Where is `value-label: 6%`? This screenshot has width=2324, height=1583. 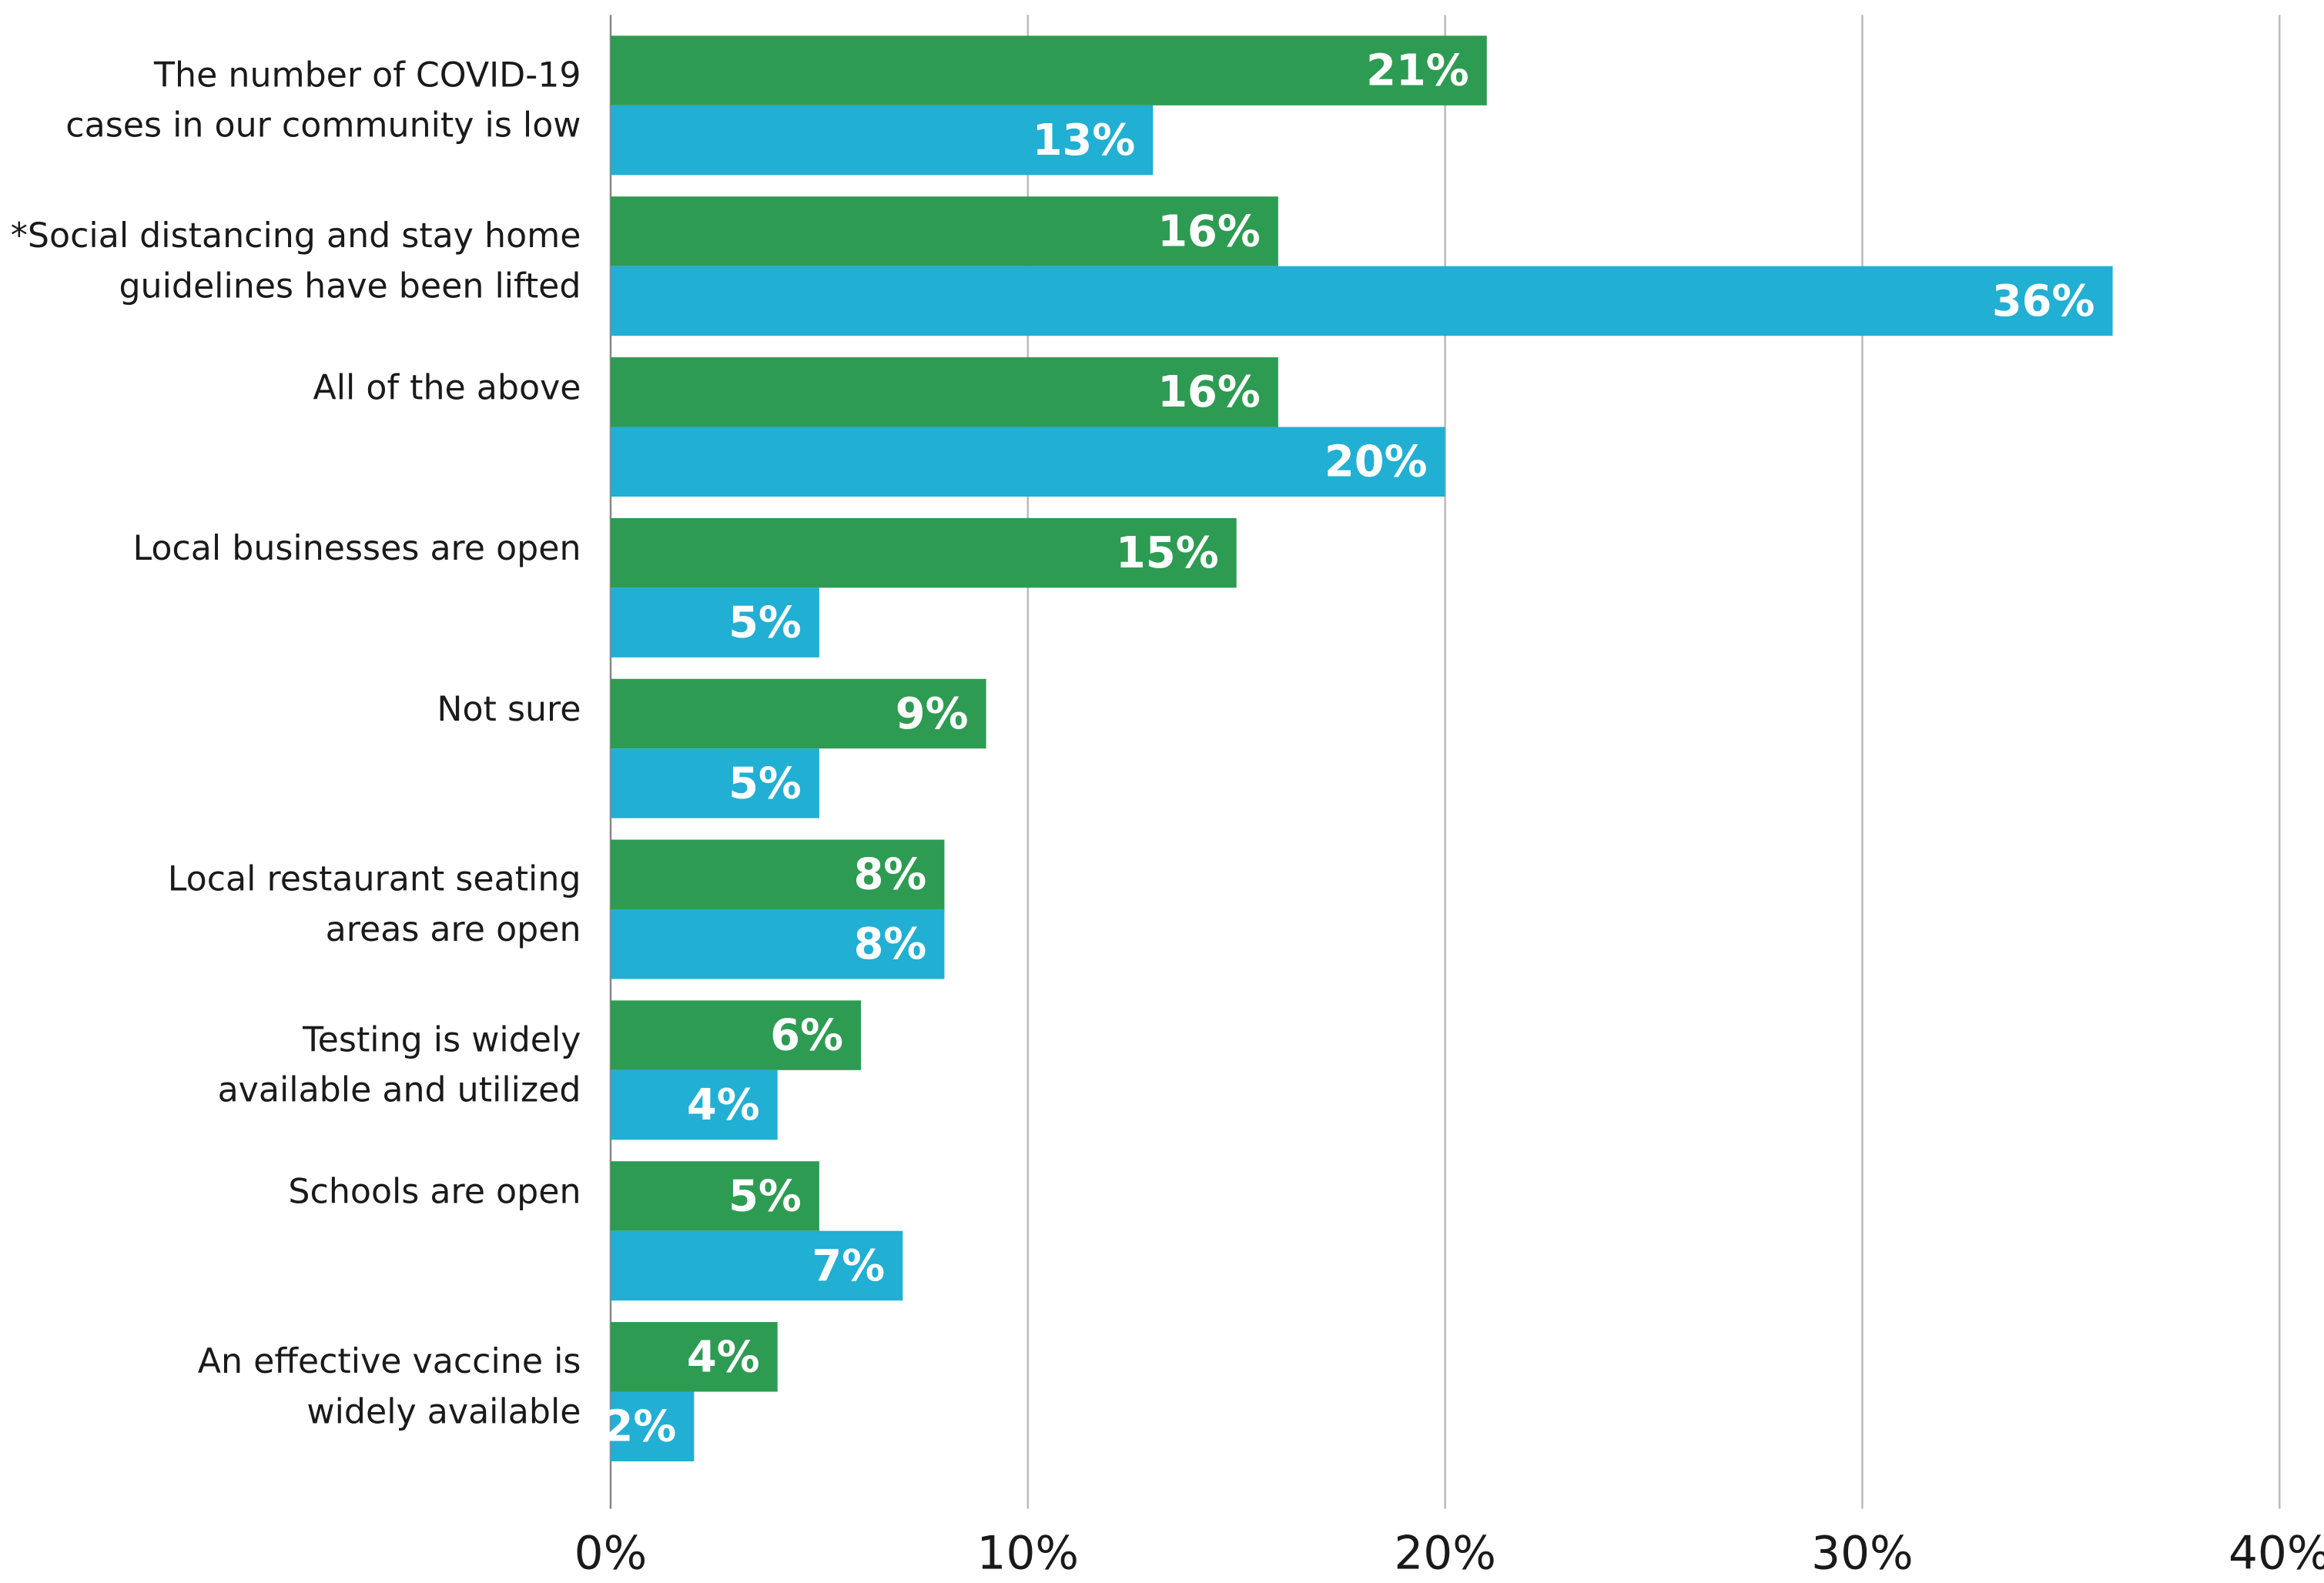
value-label: 6% is located at coordinates (806, 1036).